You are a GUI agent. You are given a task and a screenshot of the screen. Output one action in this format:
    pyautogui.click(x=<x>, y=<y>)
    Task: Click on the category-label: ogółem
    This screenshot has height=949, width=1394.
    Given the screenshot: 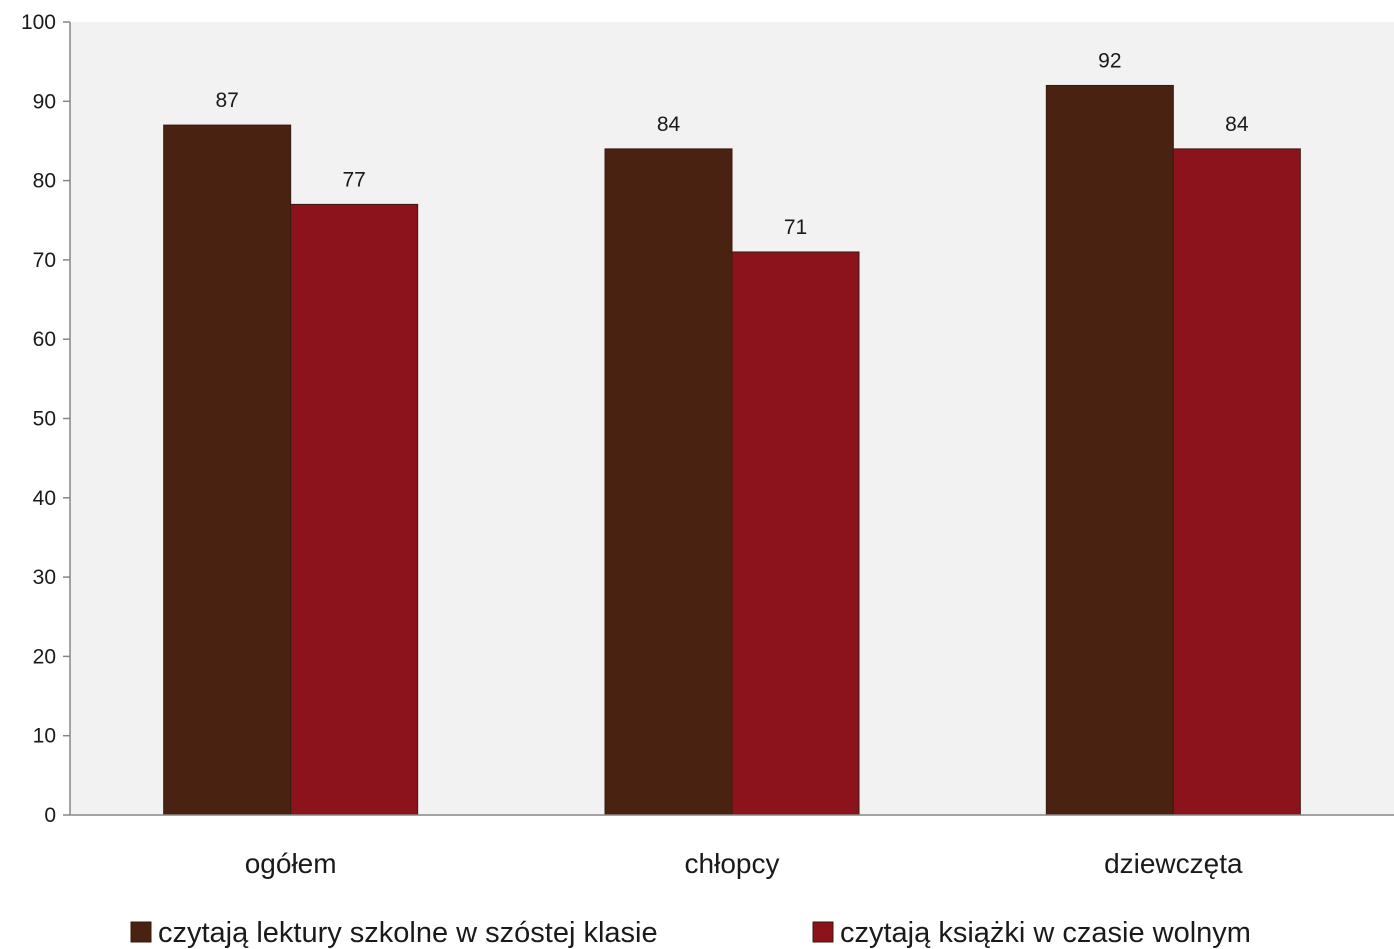 What is the action you would take?
    pyautogui.click(x=291, y=863)
    